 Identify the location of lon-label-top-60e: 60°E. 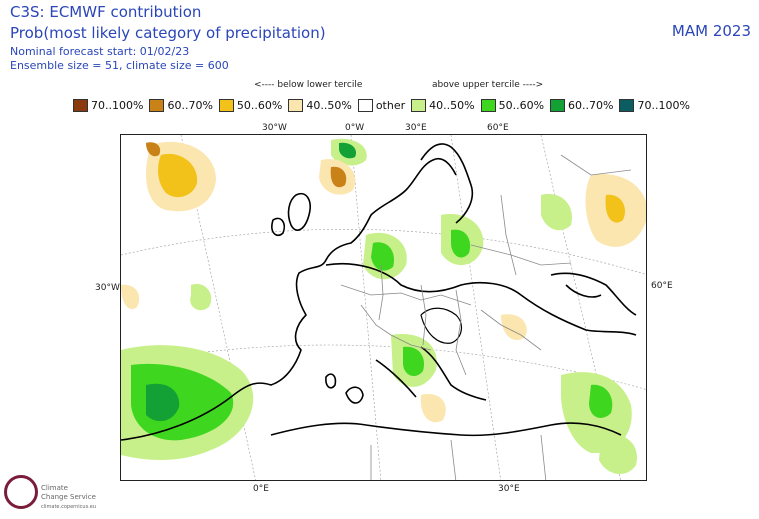
(498, 128).